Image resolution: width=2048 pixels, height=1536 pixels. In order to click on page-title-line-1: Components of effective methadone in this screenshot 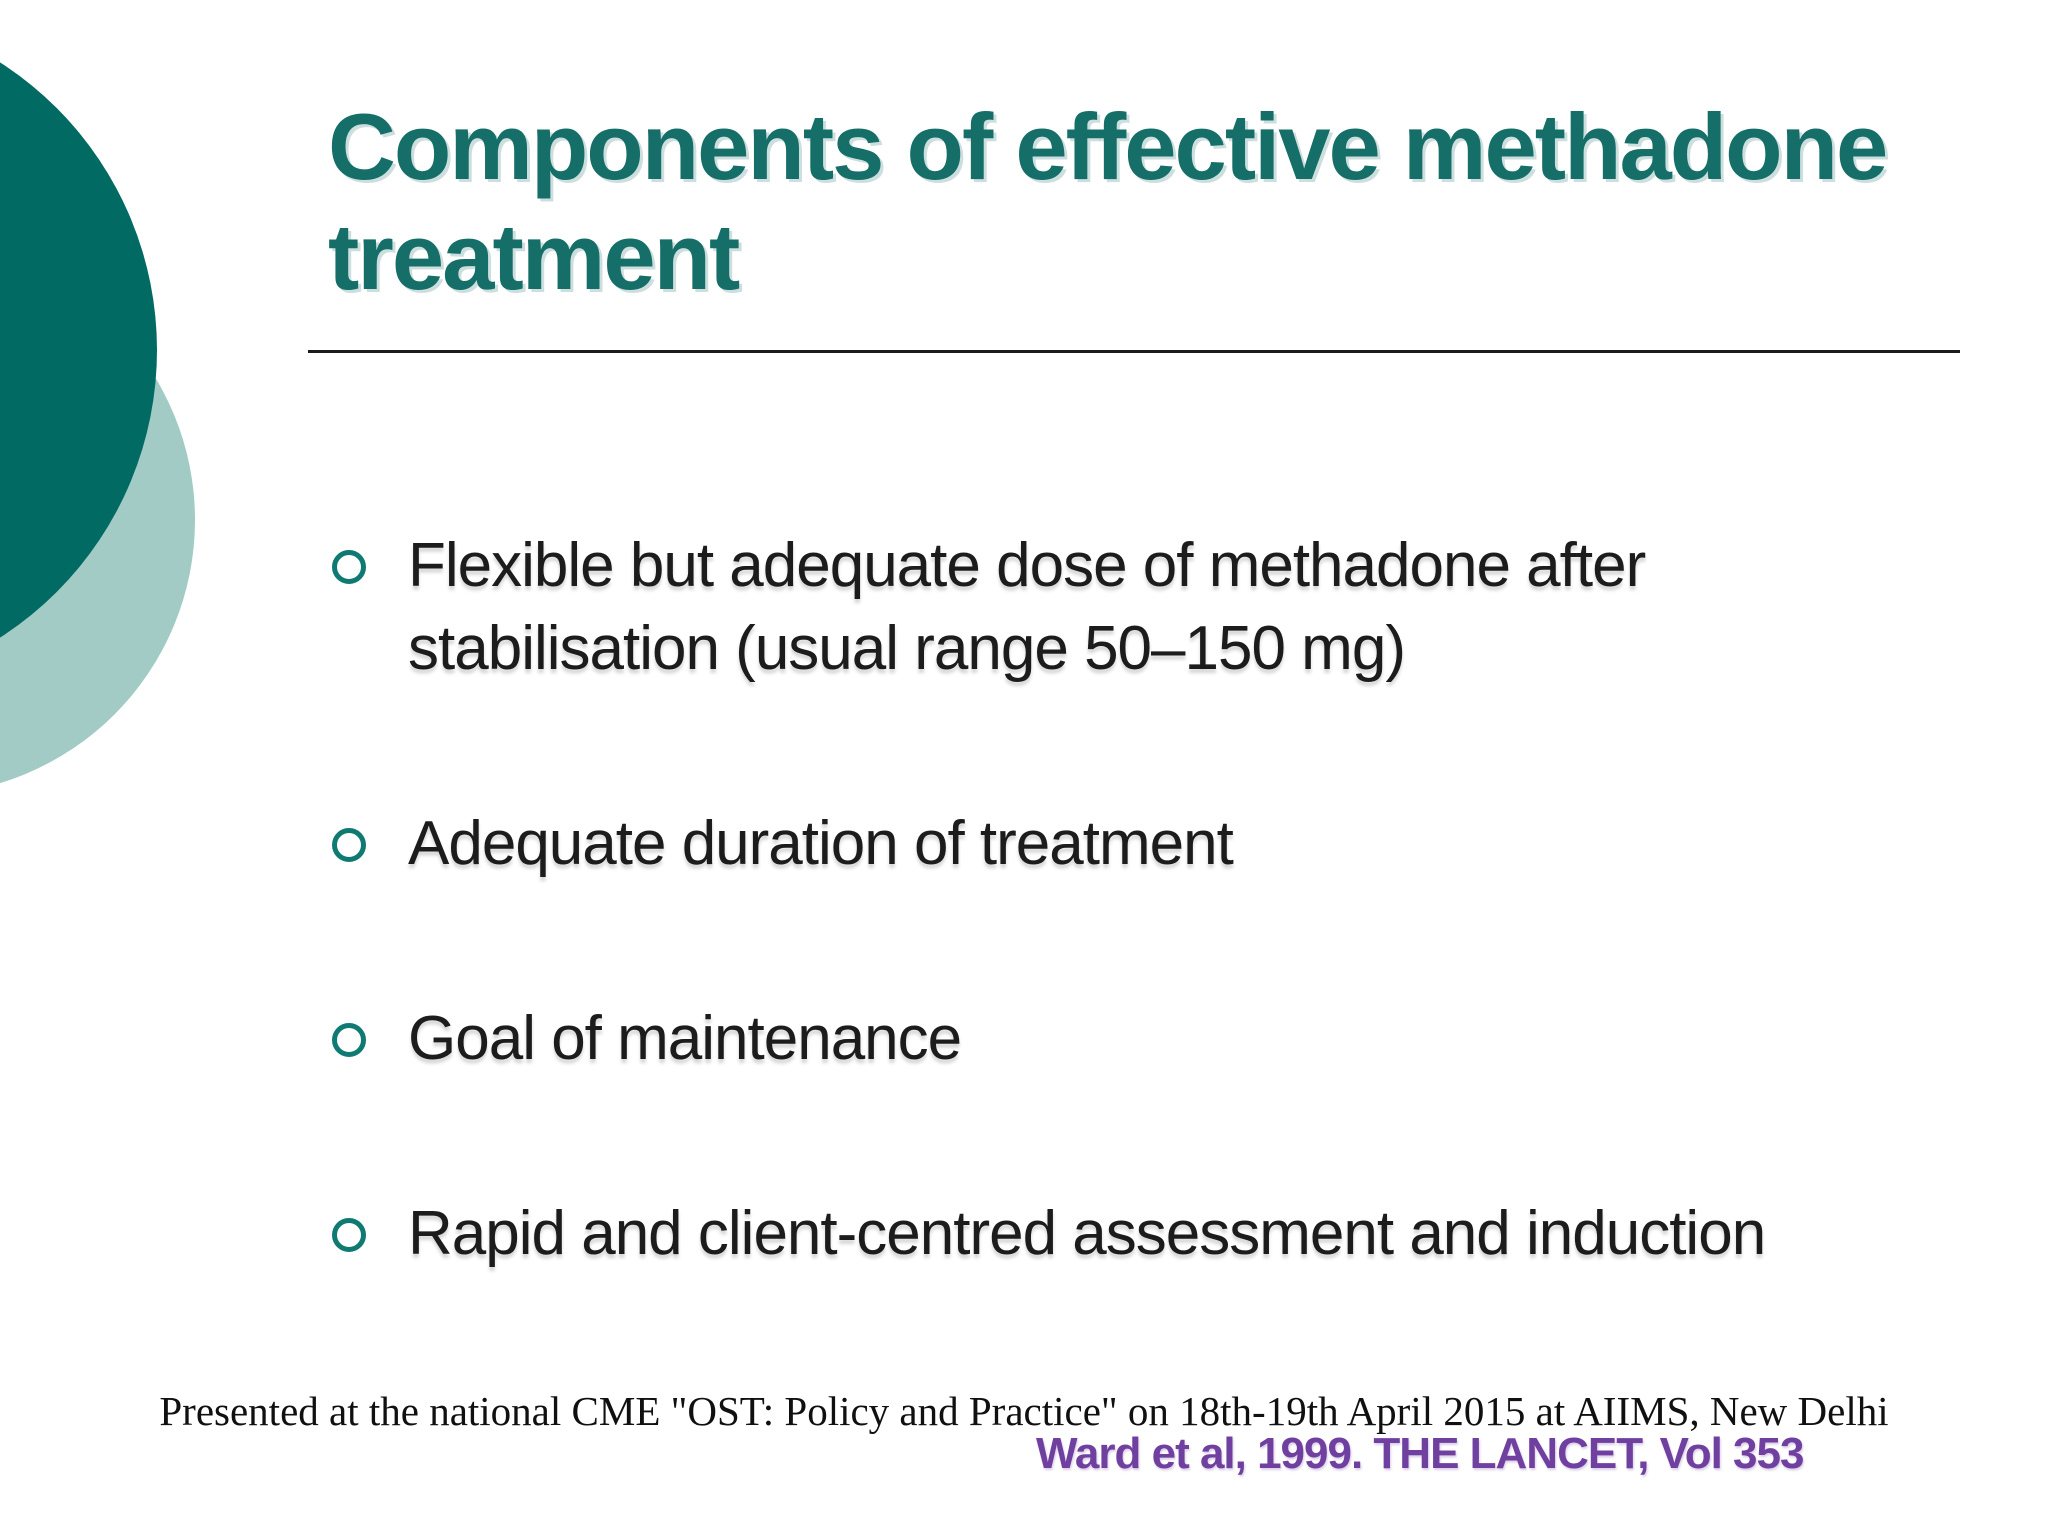, I will do `click(1108, 146)`.